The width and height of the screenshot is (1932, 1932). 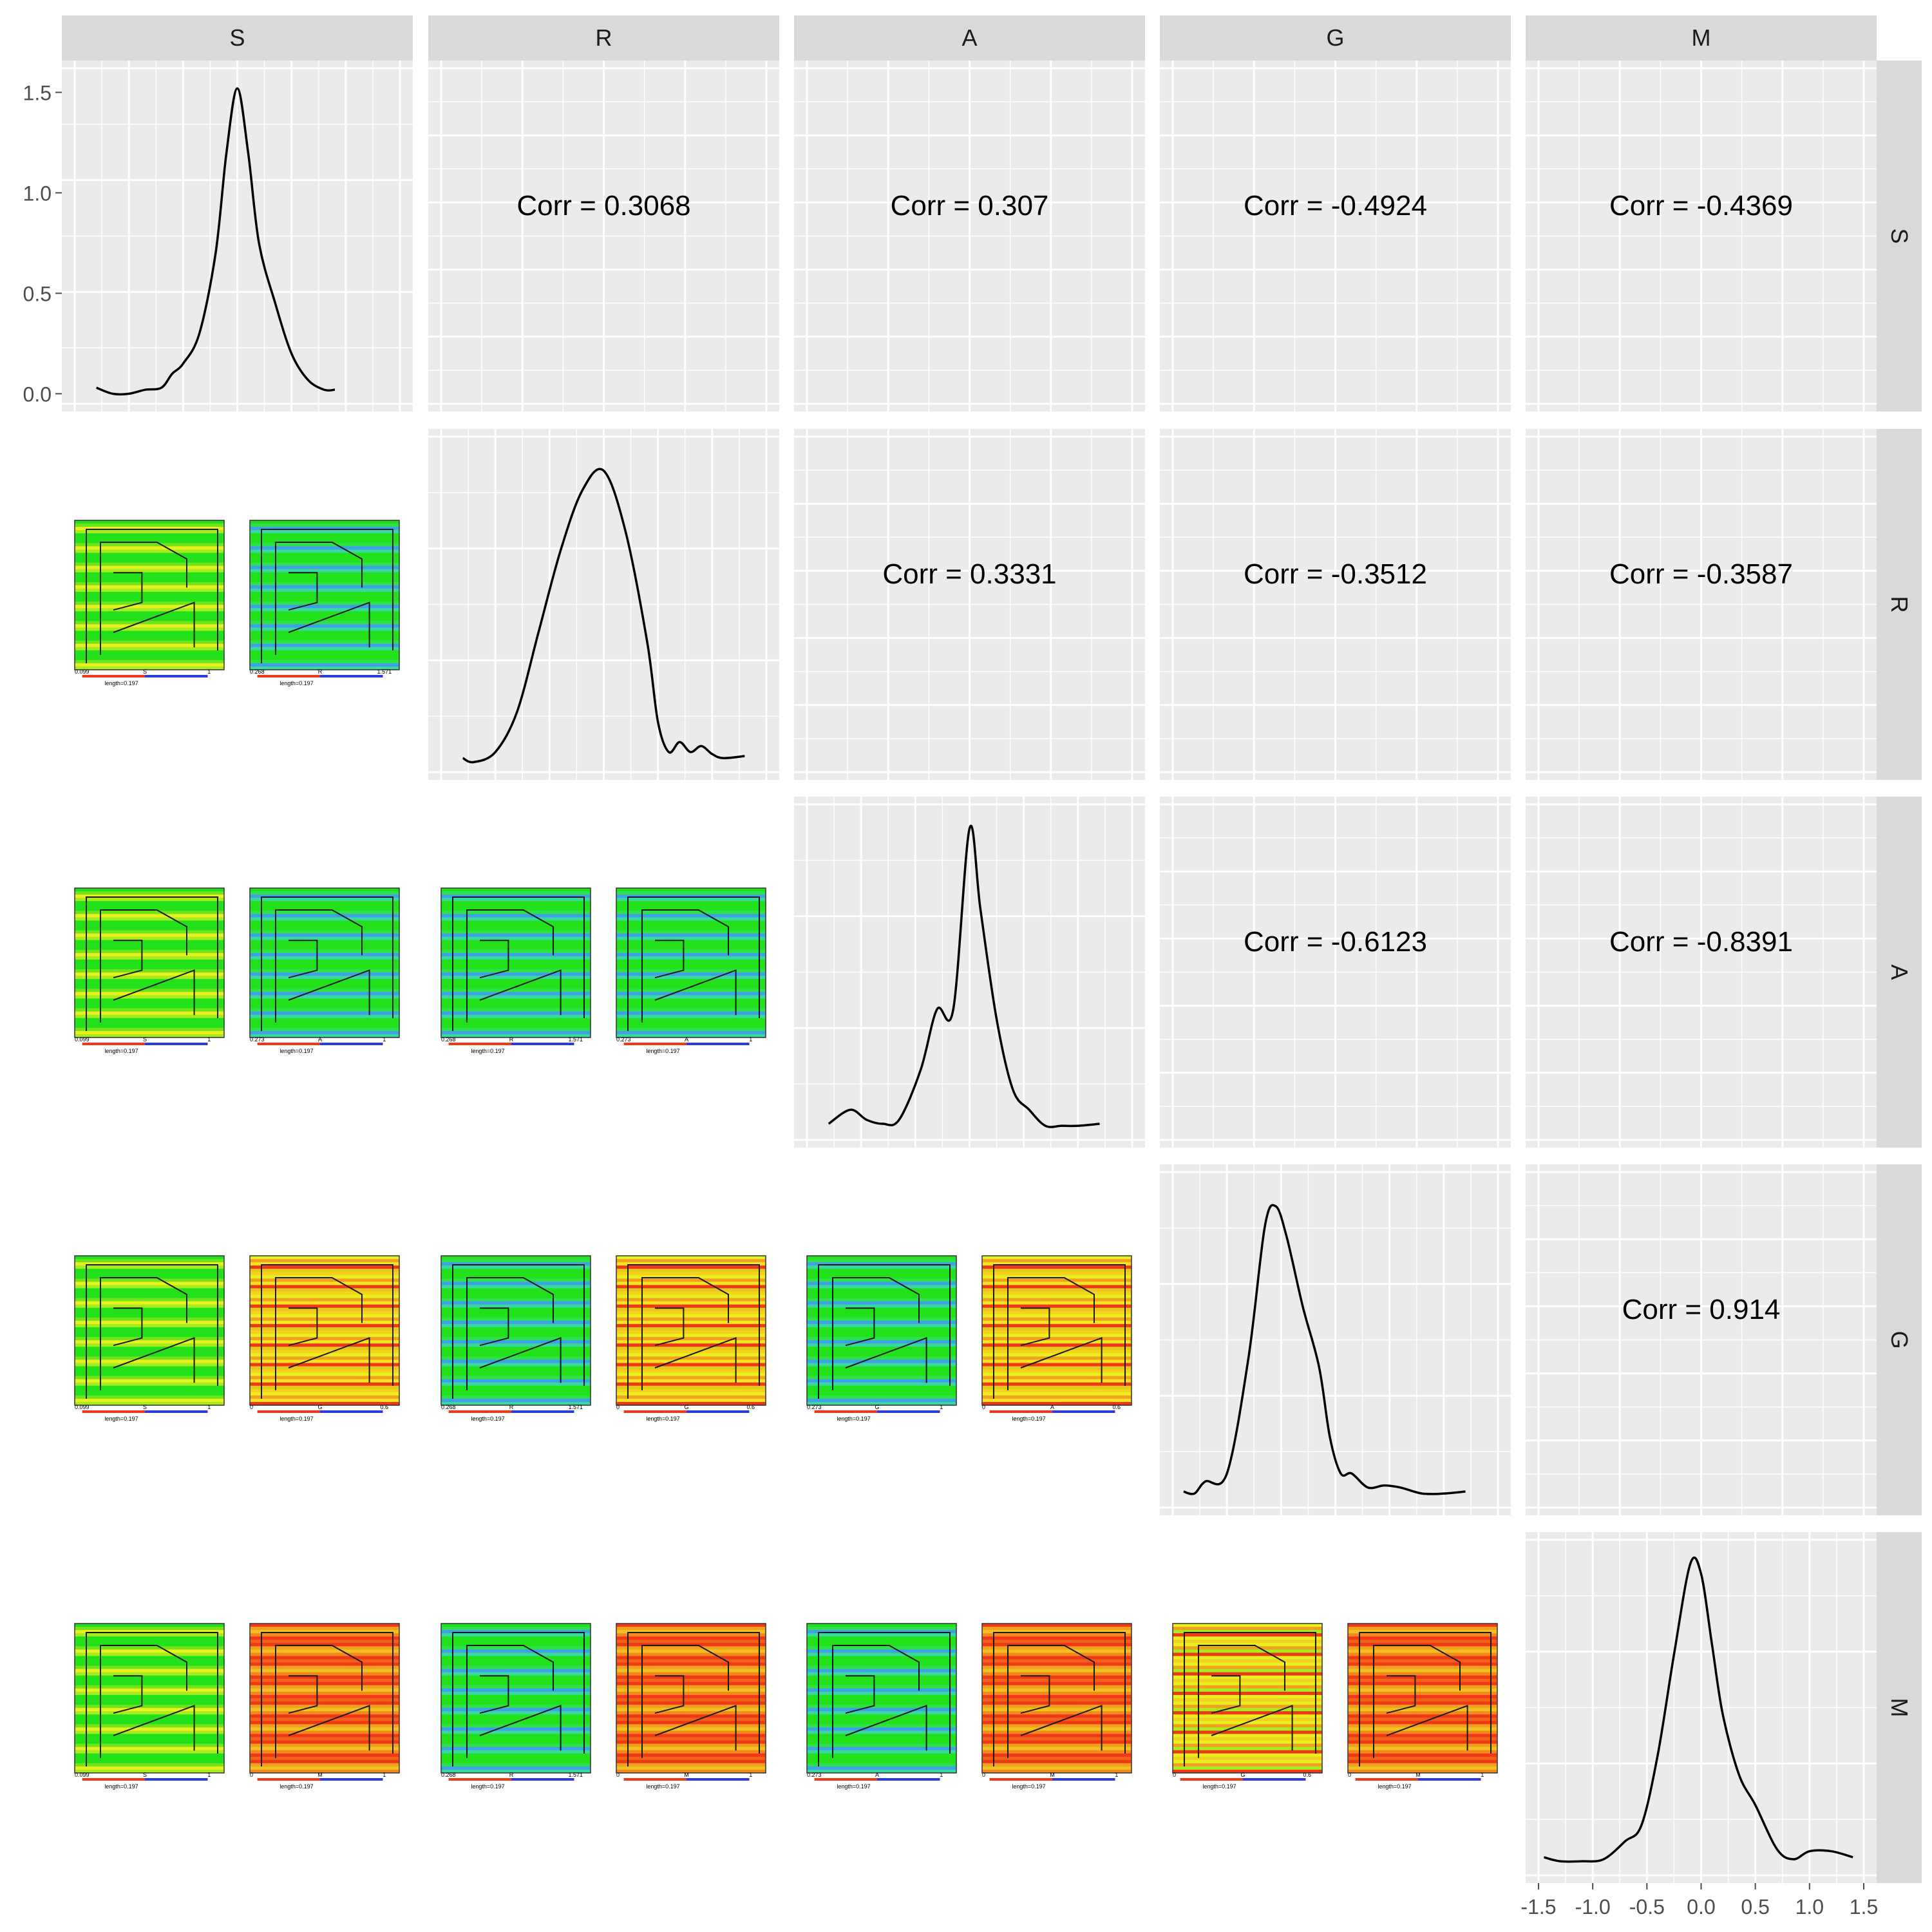 I want to click on row-strip-g: G, so click(x=1900, y=1339).